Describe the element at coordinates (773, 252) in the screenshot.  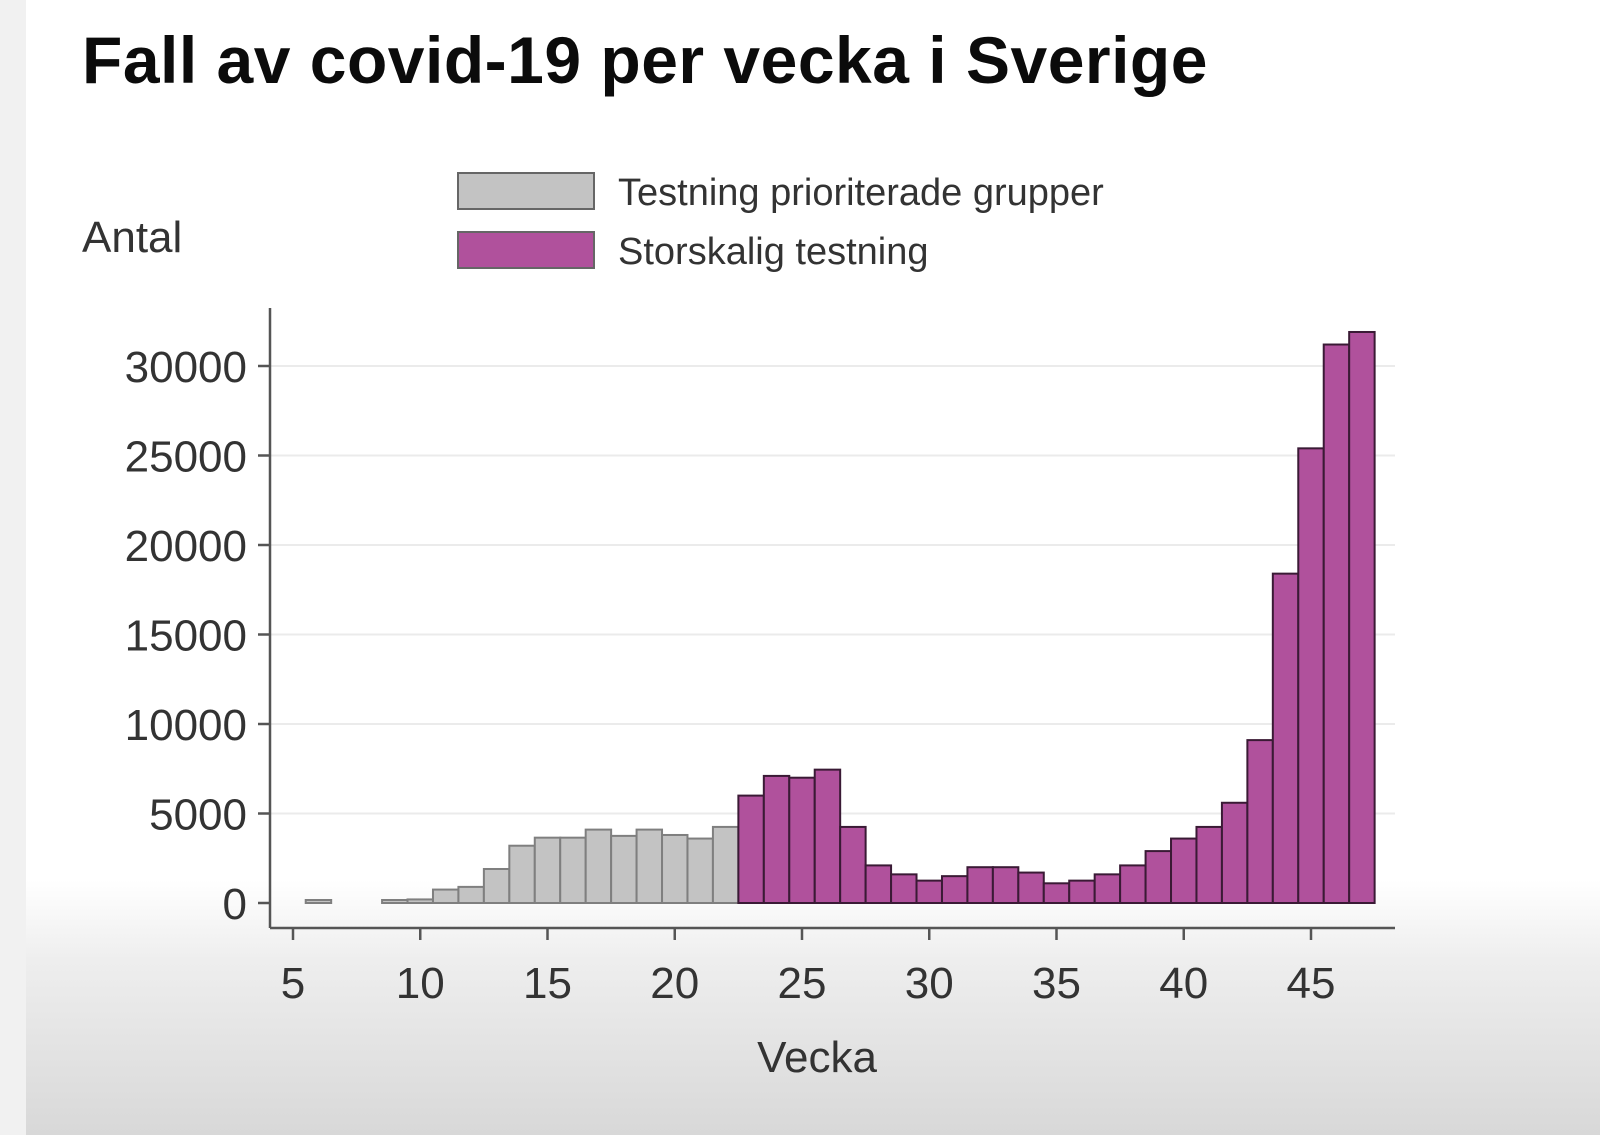
I see `legend-label-large-scale: Storskalig testning` at that location.